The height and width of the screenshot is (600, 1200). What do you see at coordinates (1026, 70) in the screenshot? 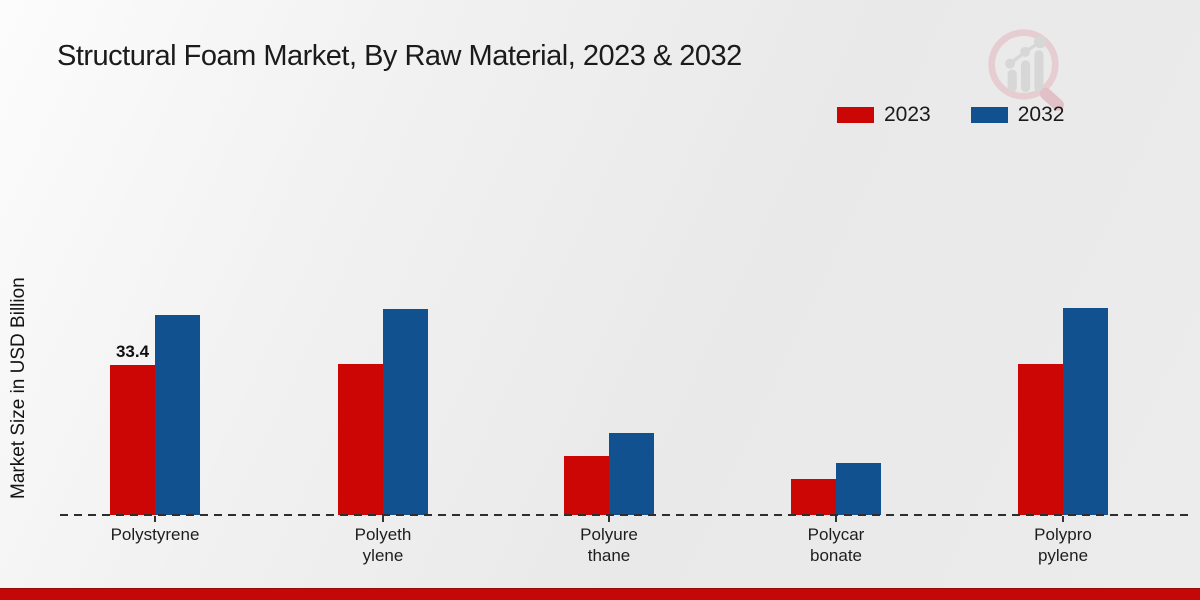
I see `brand-logo-magnifier-chart-icon` at bounding box center [1026, 70].